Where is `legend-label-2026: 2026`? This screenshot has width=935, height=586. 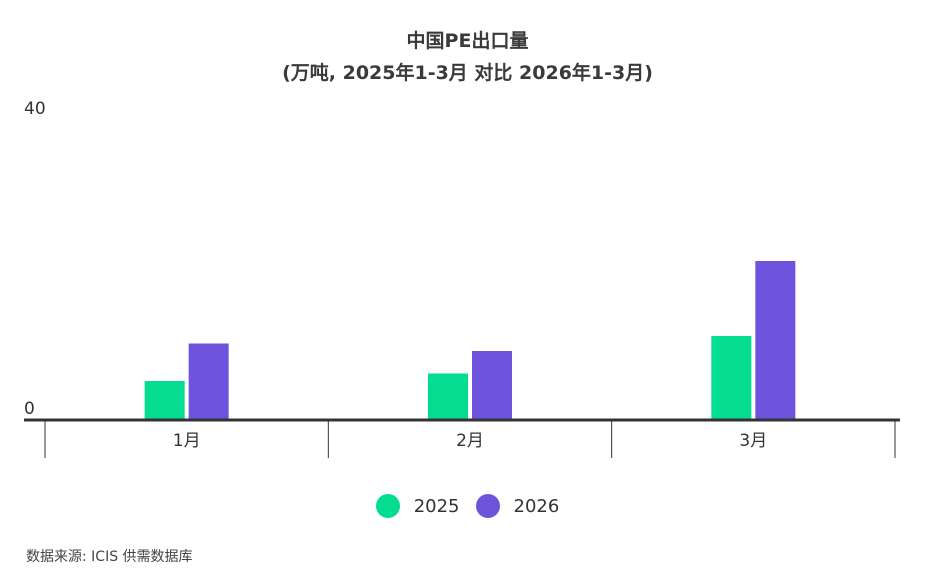
legend-label-2026: 2026 is located at coordinates (536, 506).